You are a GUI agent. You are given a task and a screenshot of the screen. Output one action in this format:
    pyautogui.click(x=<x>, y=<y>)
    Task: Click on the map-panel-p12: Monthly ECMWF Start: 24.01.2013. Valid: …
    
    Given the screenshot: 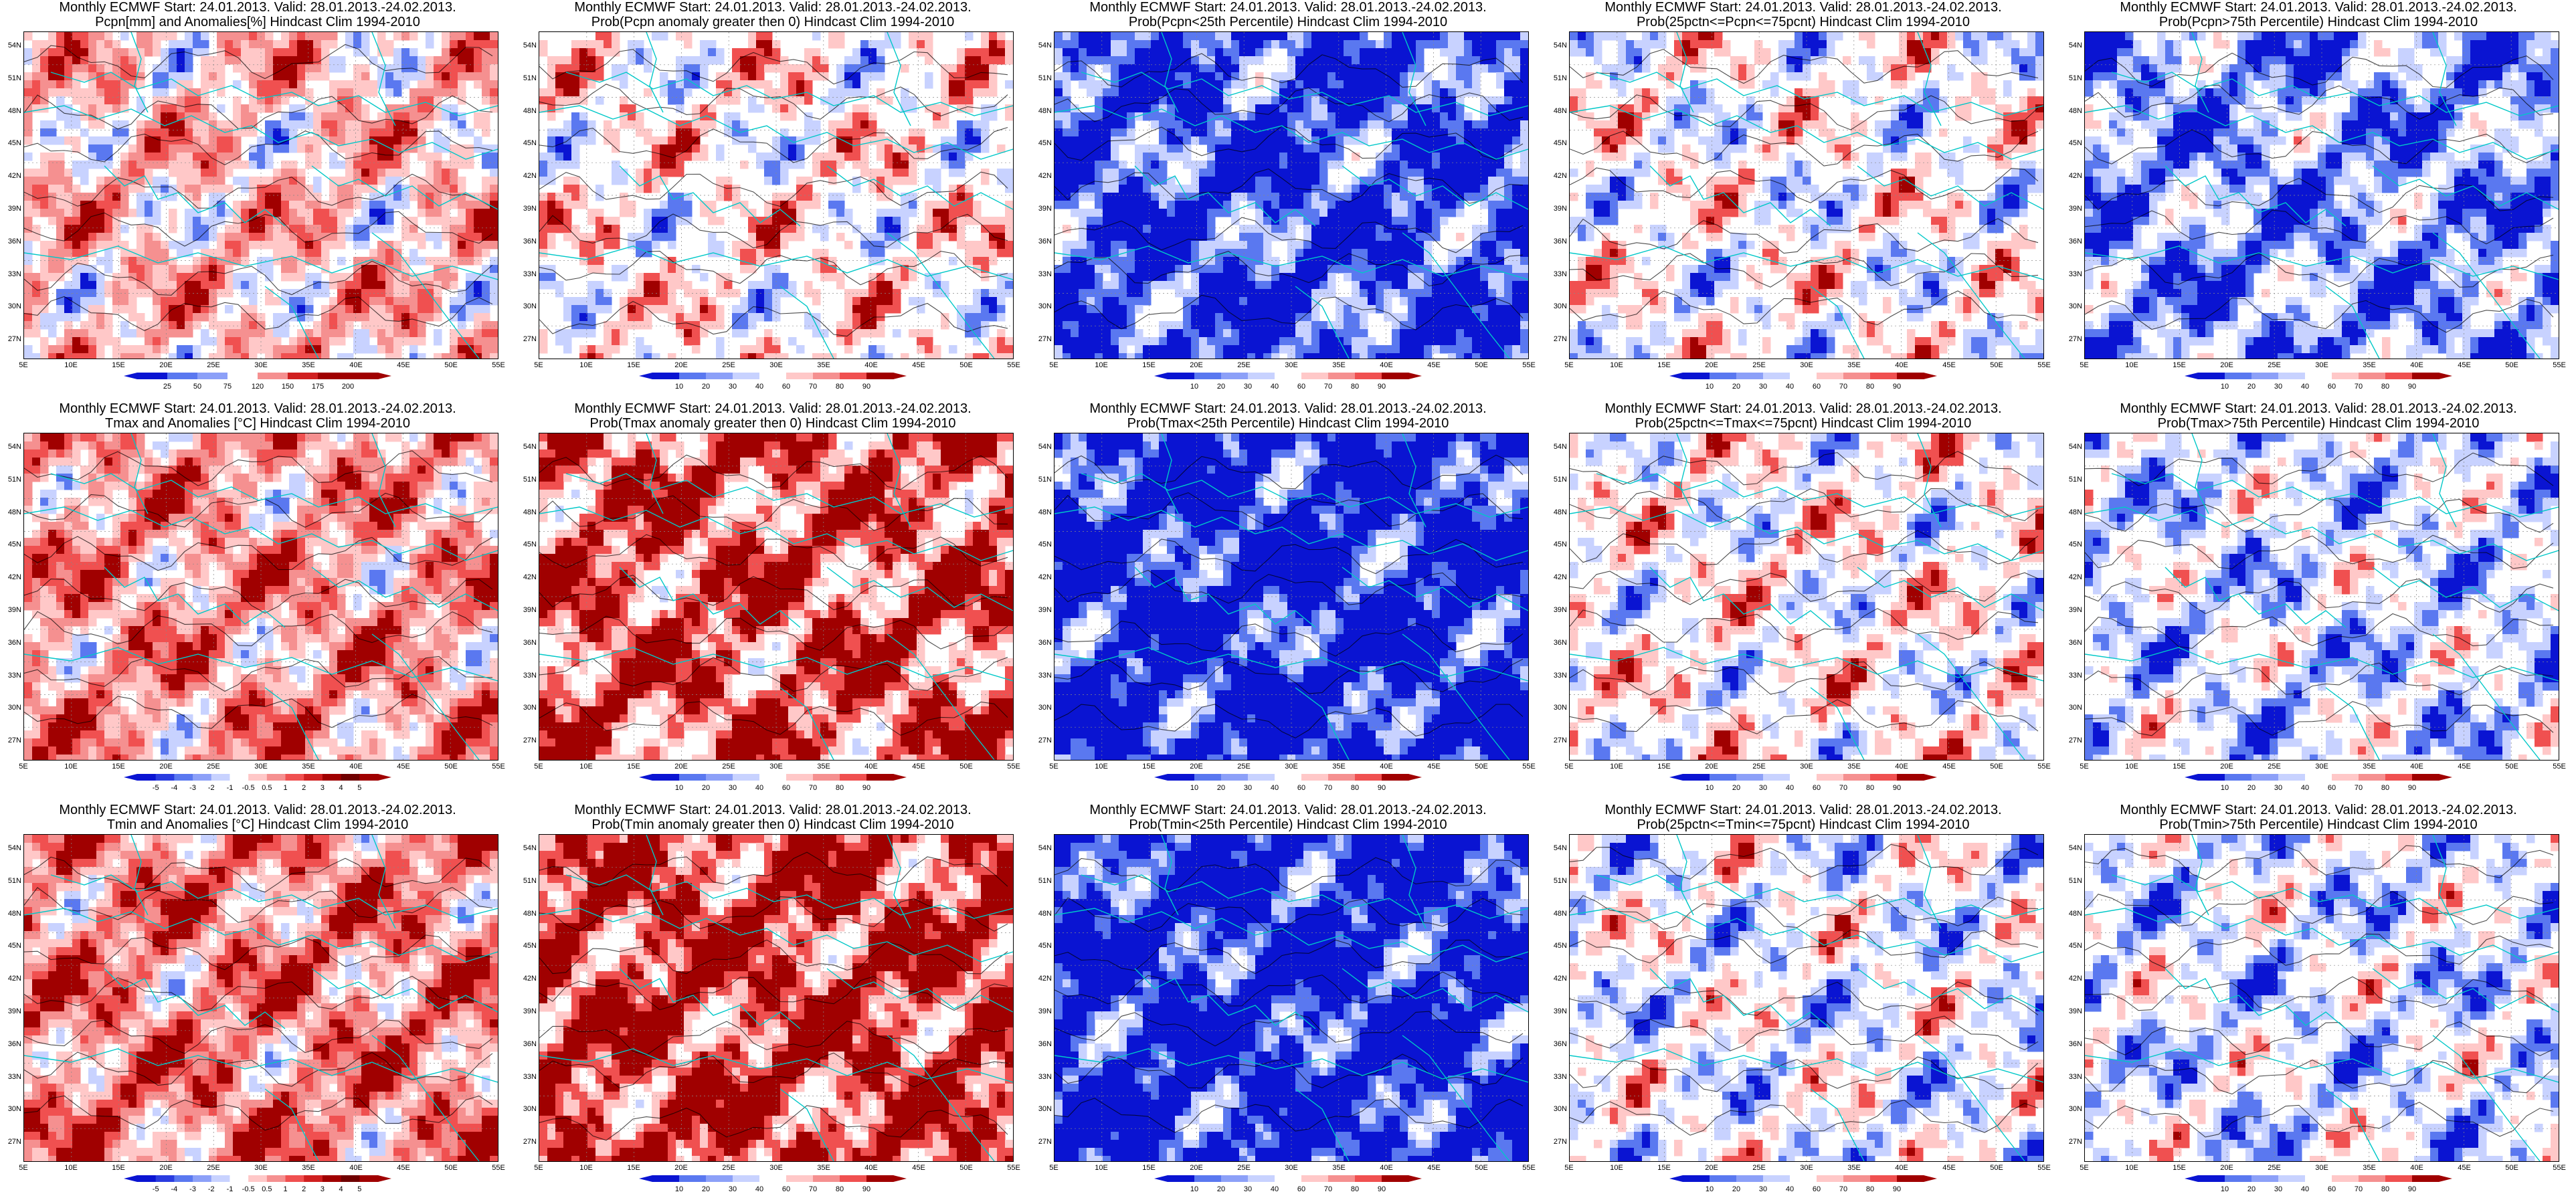 What is the action you would take?
    pyautogui.click(x=1288, y=602)
    